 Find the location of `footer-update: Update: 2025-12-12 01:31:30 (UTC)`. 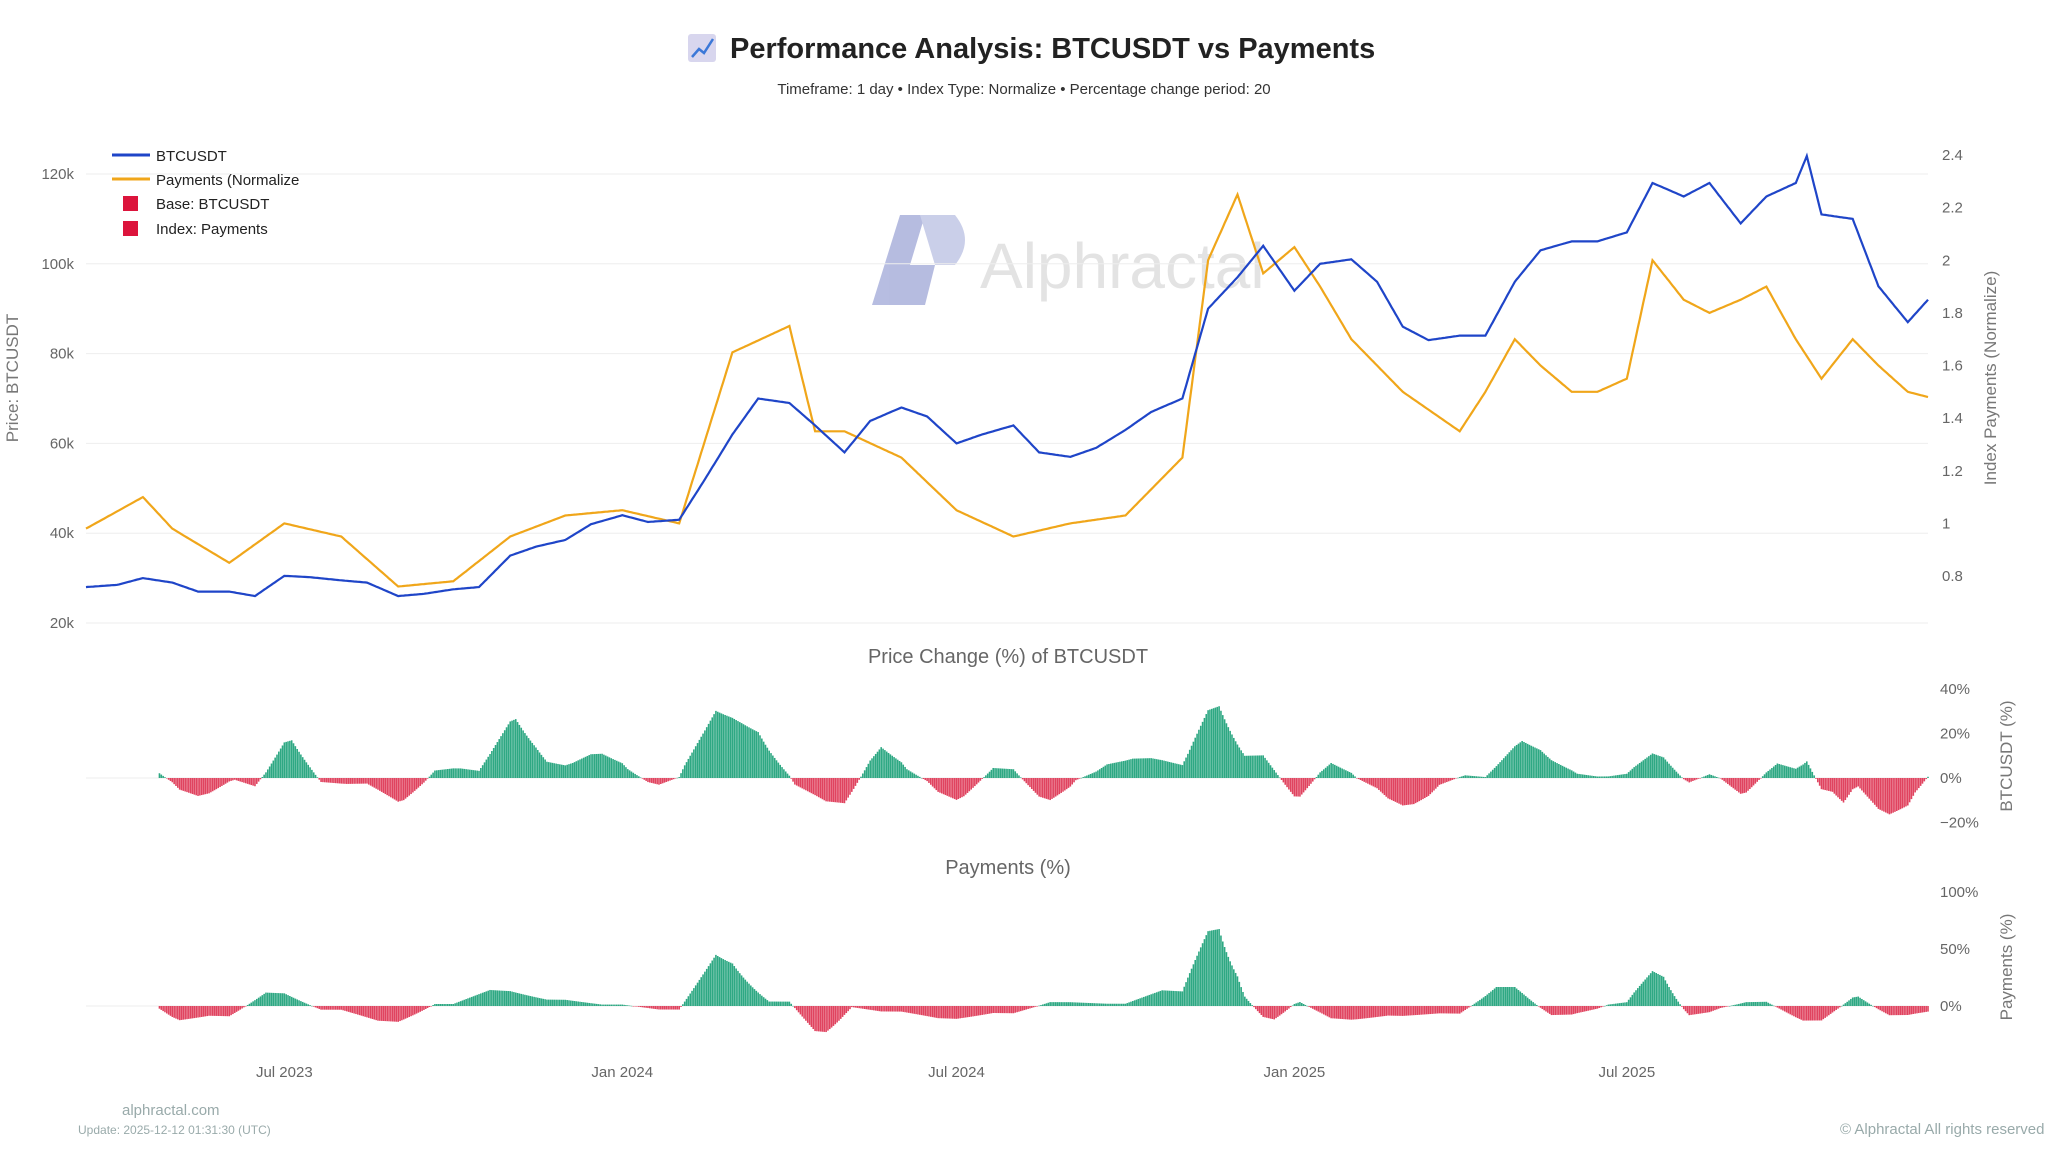

footer-update: Update: 2025-12-12 01:31:30 (UTC) is located at coordinates (174, 1130).